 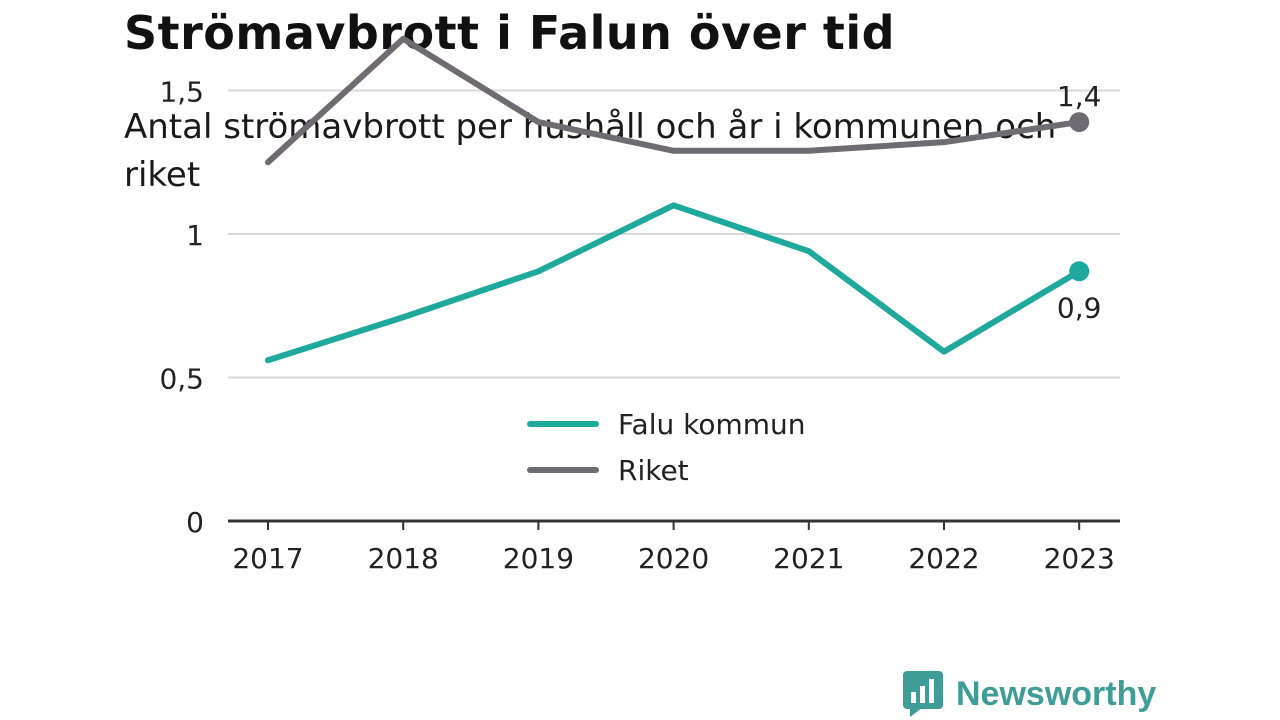 What do you see at coordinates (674, 448) in the screenshot?
I see `legend-box` at bounding box center [674, 448].